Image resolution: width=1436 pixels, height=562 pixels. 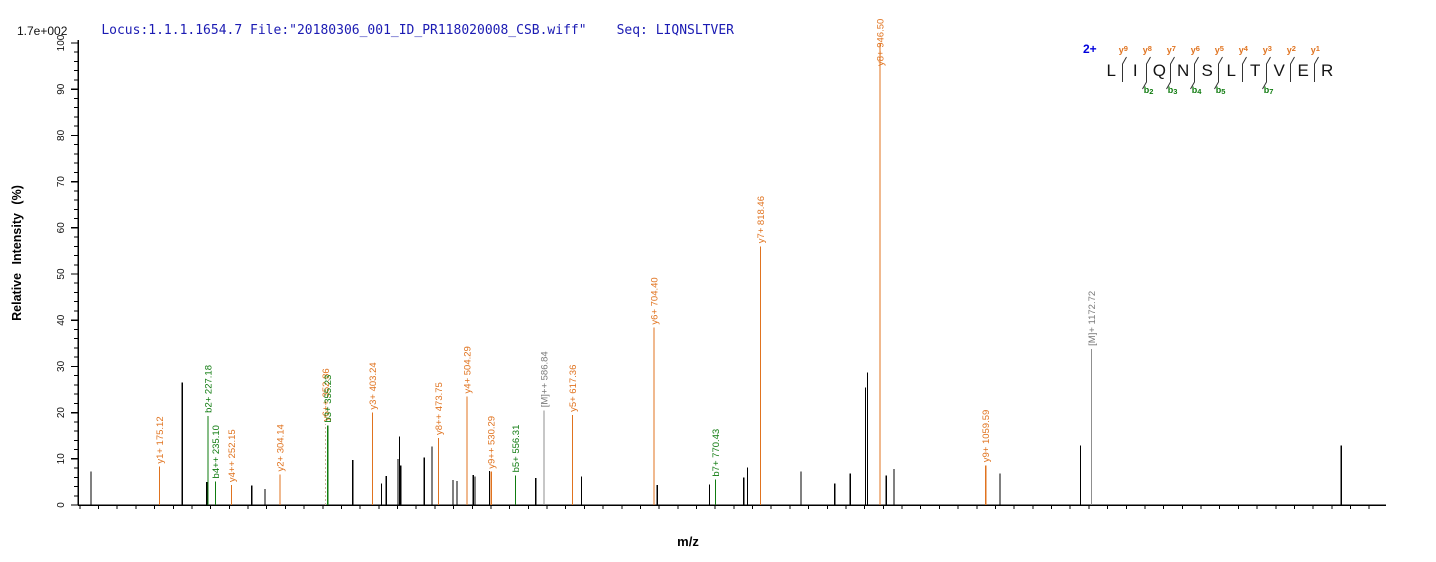 I want to click on fragment-boundary: y6 b4, so click(x=1195, y=70).